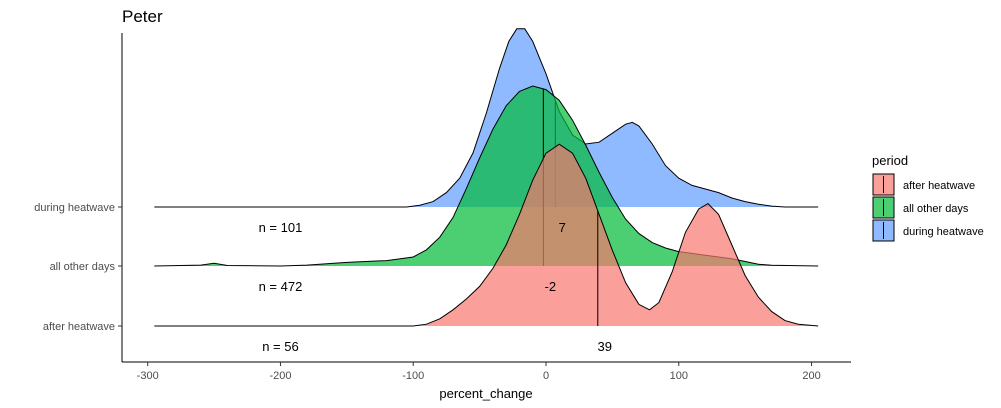  What do you see at coordinates (551, 286) in the screenshot?
I see `median-label: -2` at bounding box center [551, 286].